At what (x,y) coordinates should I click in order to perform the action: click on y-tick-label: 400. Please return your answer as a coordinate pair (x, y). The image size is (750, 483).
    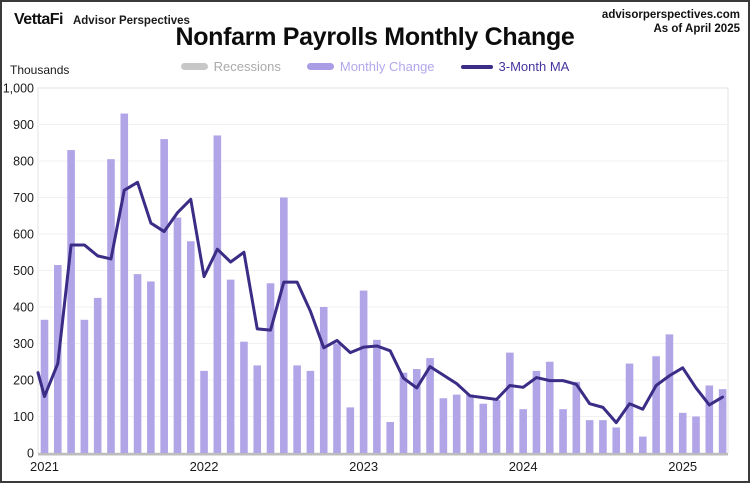
    Looking at the image, I should click on (23, 308).